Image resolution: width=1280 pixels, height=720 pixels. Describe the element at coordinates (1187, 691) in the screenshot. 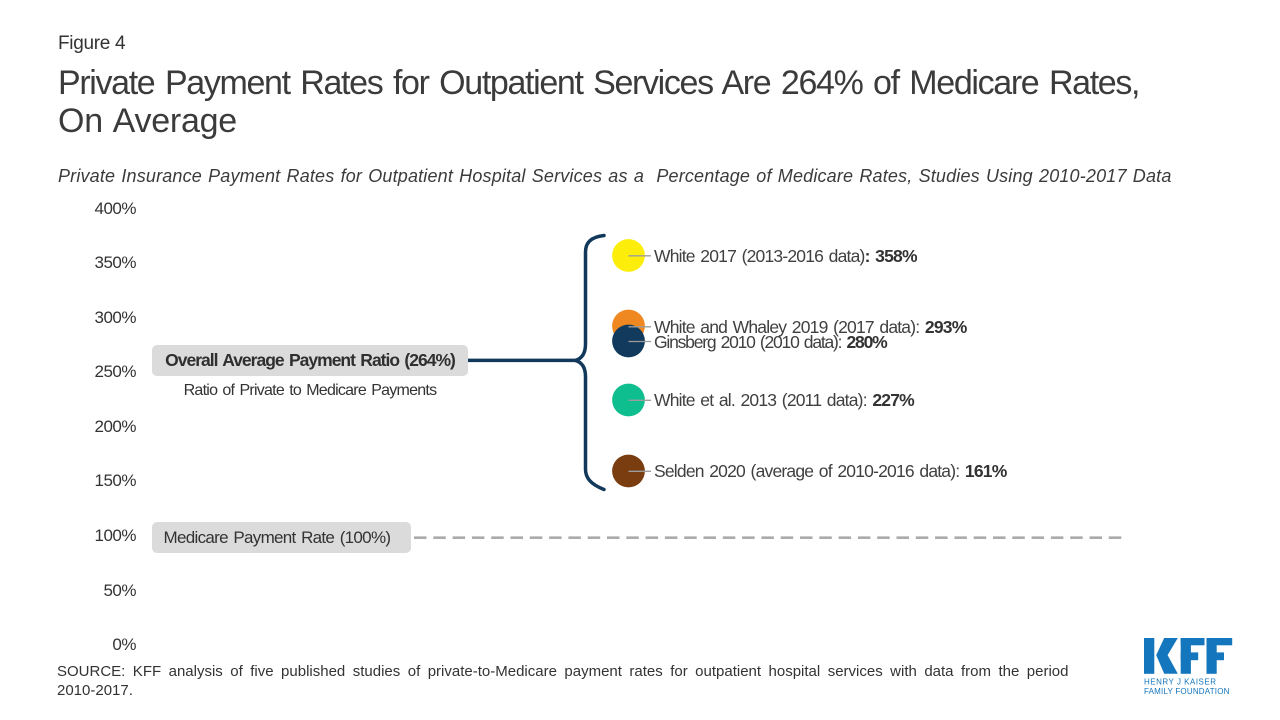

I see `svg-text: FAMILY FOUNDATION` at that location.